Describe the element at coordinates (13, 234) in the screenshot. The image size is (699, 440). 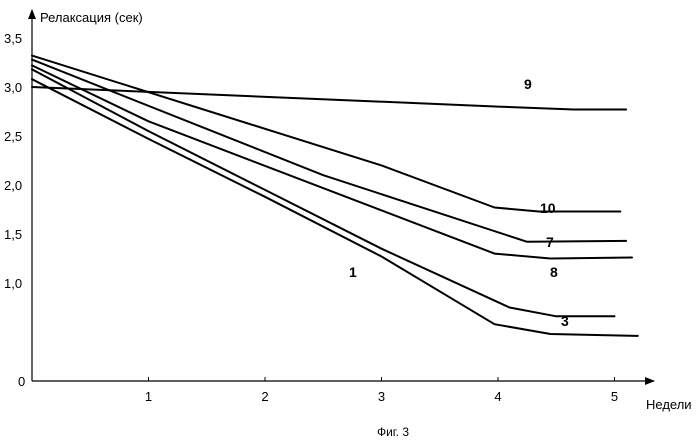
I see `y-tick-label: 1,5` at that location.